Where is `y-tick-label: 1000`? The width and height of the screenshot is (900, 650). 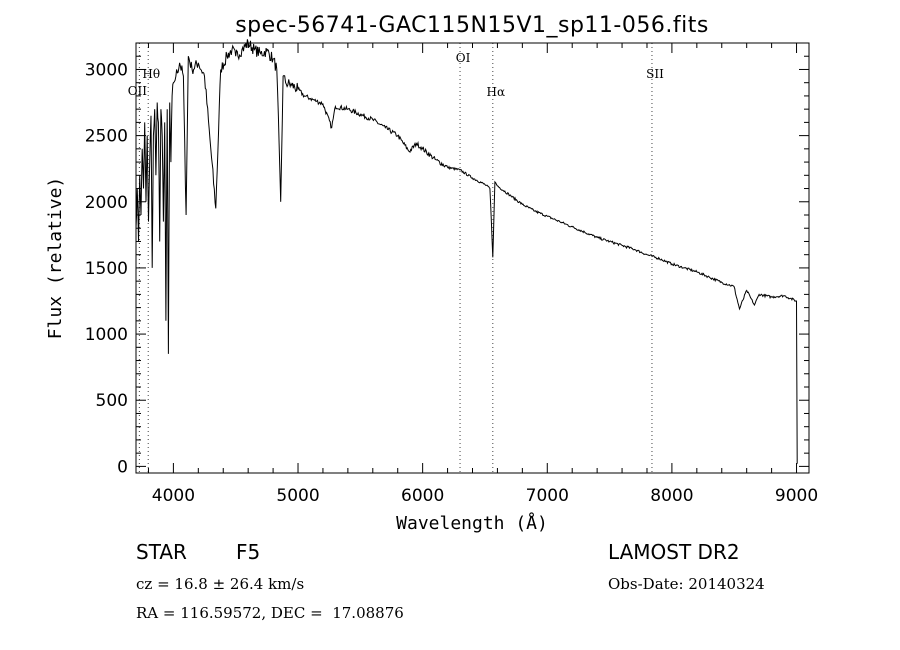
y-tick-label: 1000 is located at coordinates (106, 335).